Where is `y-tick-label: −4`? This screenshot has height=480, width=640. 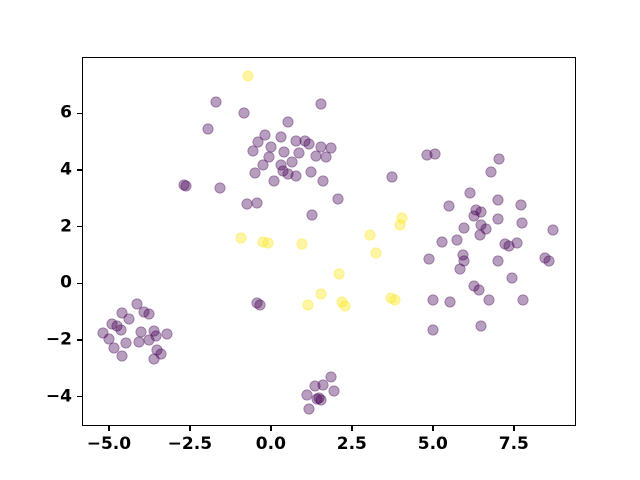
y-tick-label: −4 is located at coordinates (58, 396).